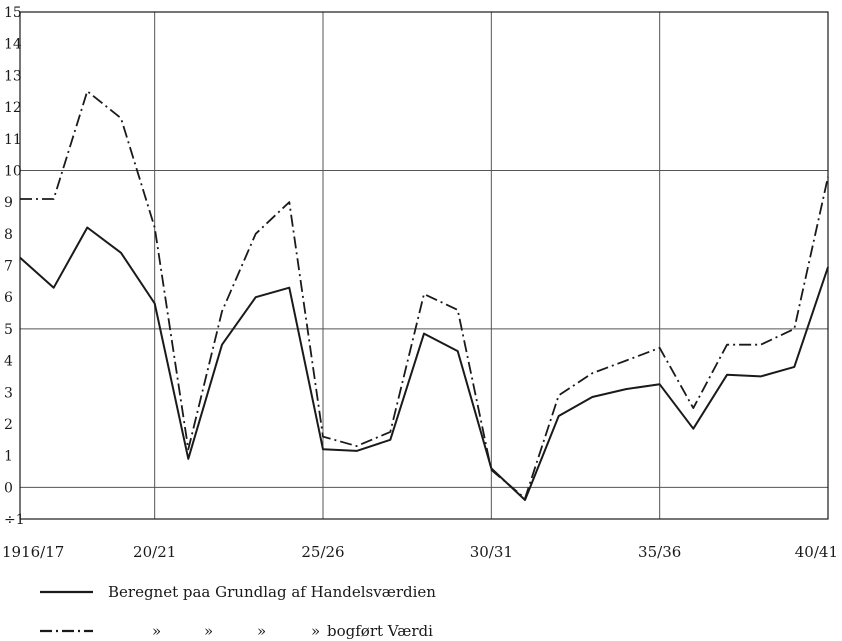  What do you see at coordinates (272, 592) in the screenshot?
I see `legend-label-solid: Beregnet paa Grundlag af Handelsværdien` at bounding box center [272, 592].